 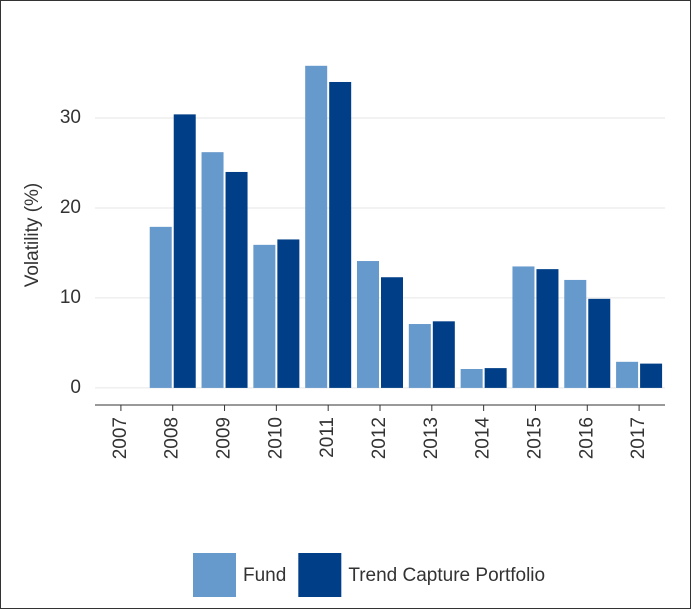 What do you see at coordinates (483, 438) in the screenshot?
I see `x-tick-label: 2014` at bounding box center [483, 438].